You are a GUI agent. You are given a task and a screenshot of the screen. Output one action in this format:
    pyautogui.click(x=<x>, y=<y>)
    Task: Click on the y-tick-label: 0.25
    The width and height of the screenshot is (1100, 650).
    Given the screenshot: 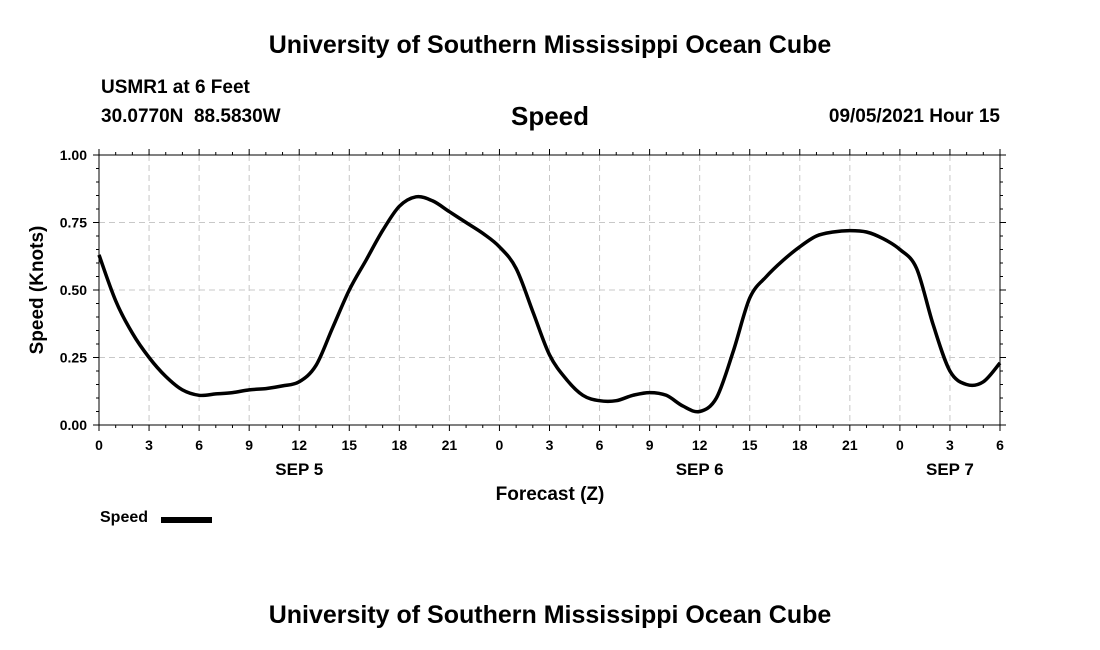 What is the action you would take?
    pyautogui.click(x=73, y=358)
    